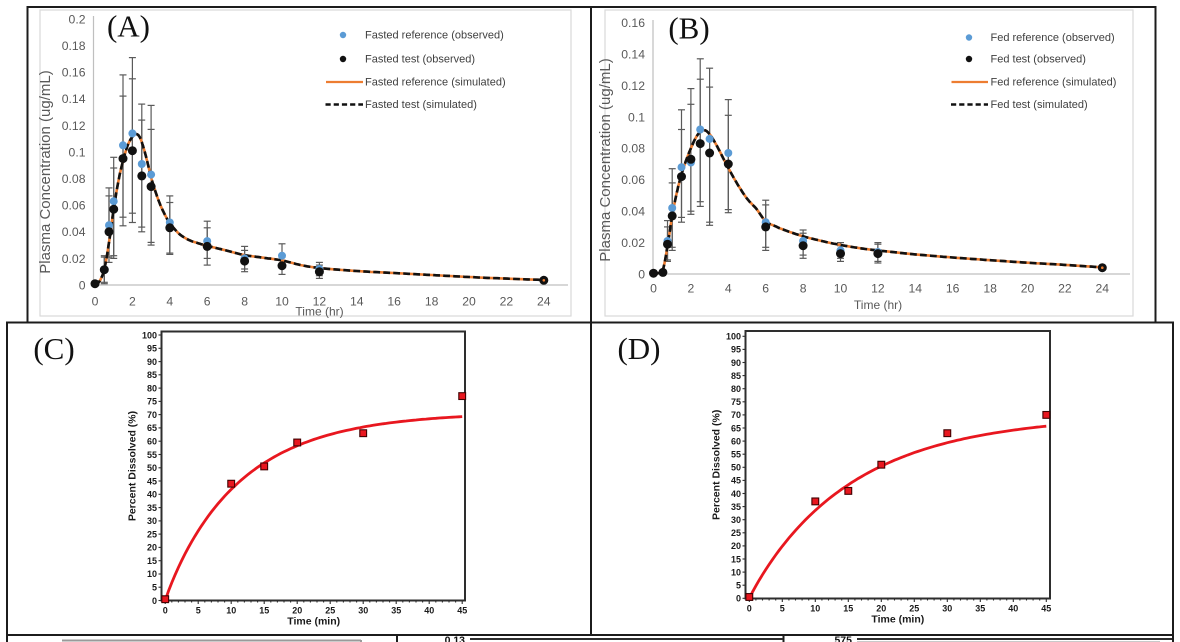 The image size is (1180, 642). I want to click on svg-text: 8, so click(803, 289).